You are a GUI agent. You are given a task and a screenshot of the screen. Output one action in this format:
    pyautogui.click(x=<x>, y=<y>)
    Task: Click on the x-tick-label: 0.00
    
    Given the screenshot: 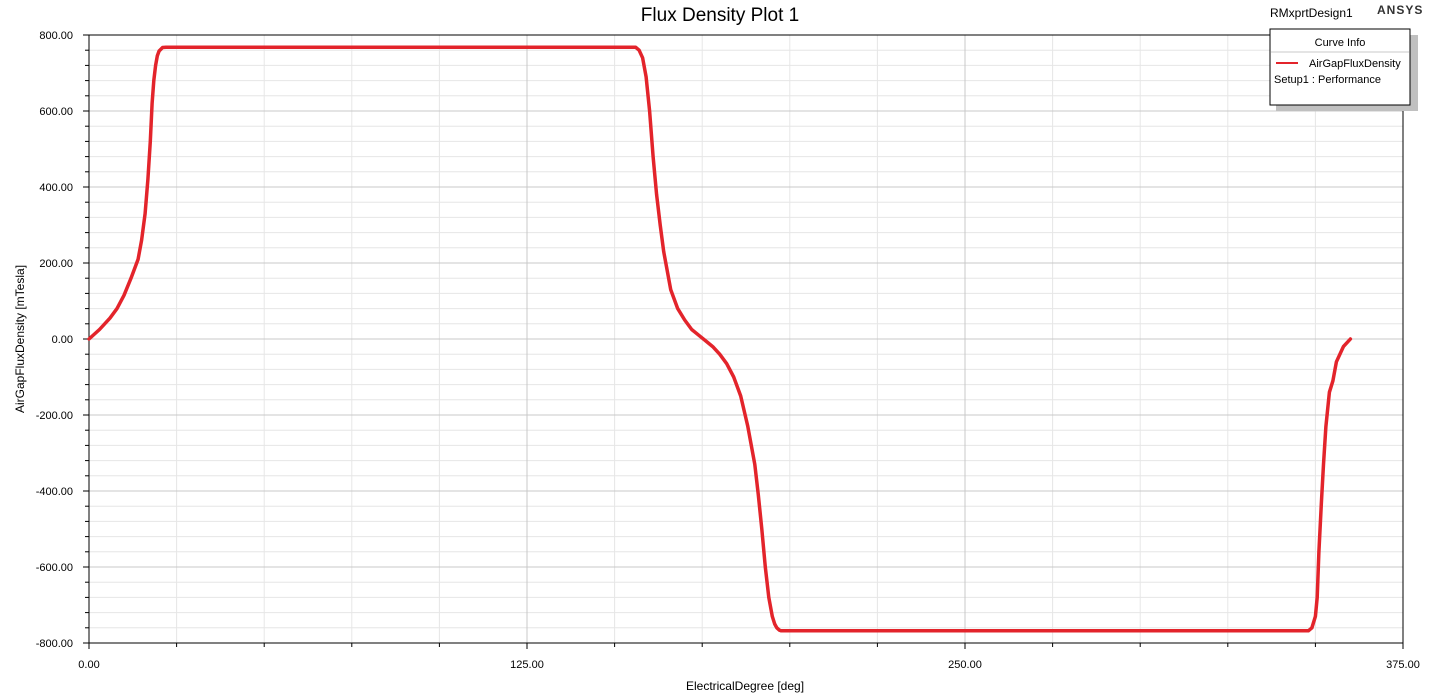 What is the action you would take?
    pyautogui.click(x=88, y=665)
    